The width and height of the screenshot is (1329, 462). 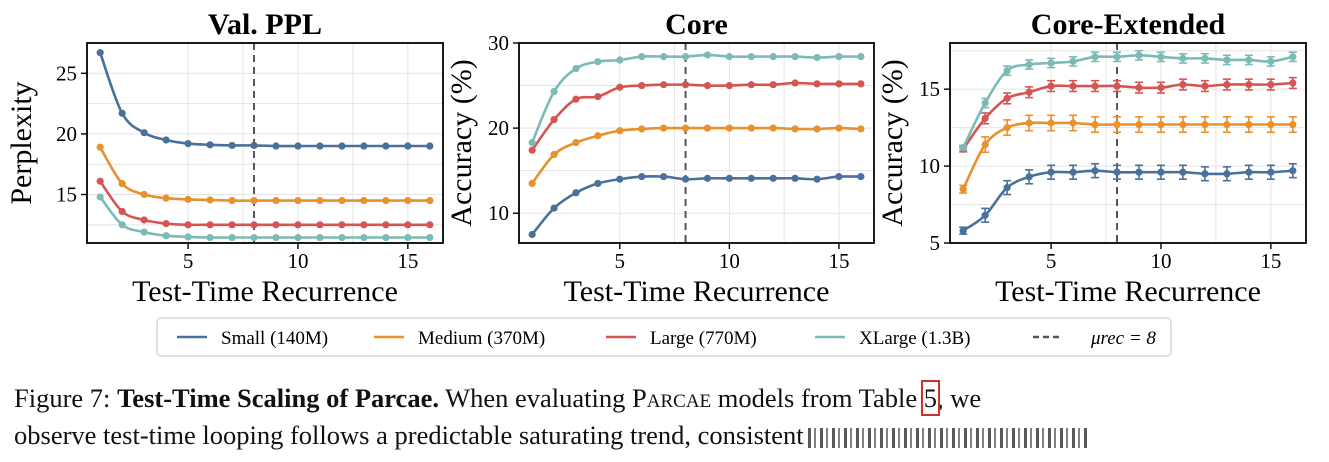 What do you see at coordinates (66, 134) in the screenshot?
I see `y-tick-label: 20` at bounding box center [66, 134].